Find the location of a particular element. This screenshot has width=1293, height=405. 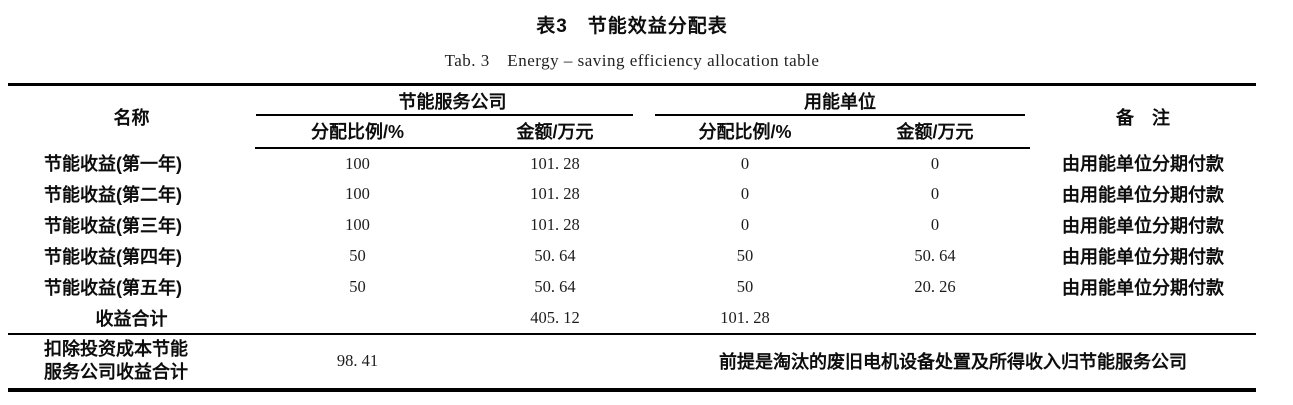

condition-note: 前提是淘汰的废旧电机设备处置及所得收入归节能服务公司 is located at coordinates (953, 361).